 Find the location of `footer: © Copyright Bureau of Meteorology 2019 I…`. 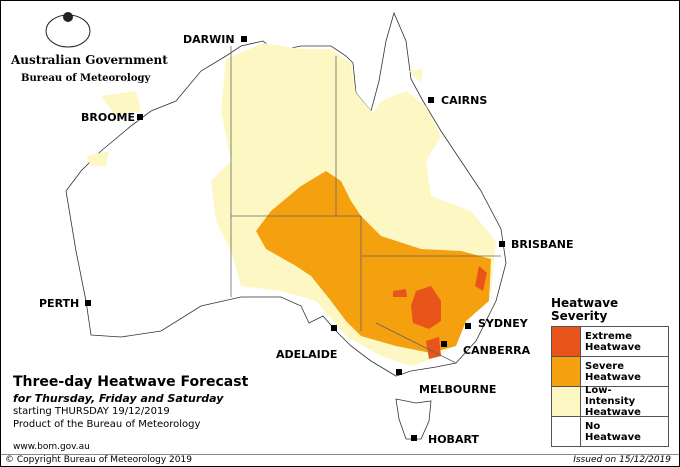

footer: © Copyright Bureau of Meteorology 2019 I… is located at coordinates (340, 460).